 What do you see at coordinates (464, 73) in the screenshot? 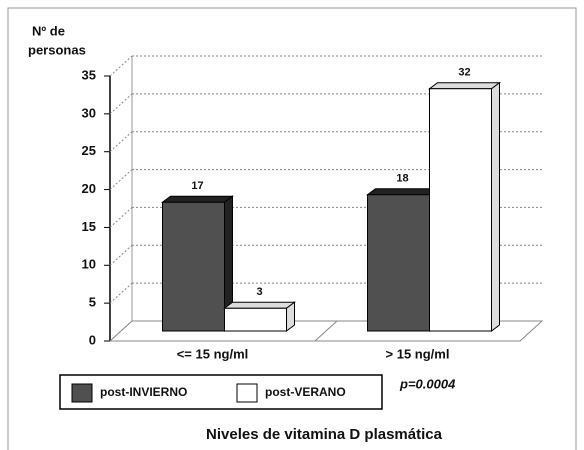
I see `value-label: 32` at bounding box center [464, 73].